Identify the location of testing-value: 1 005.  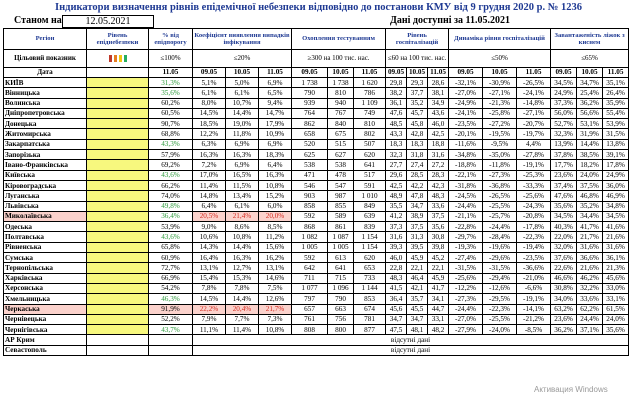
(310, 247).